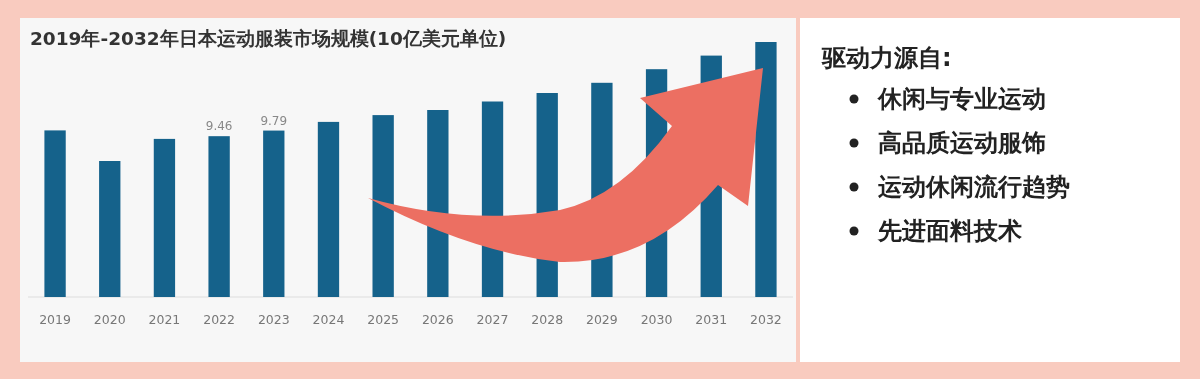 The height and width of the screenshot is (379, 1200). Describe the element at coordinates (886, 58) in the screenshot. I see `text: 驱动力源自:` at that location.